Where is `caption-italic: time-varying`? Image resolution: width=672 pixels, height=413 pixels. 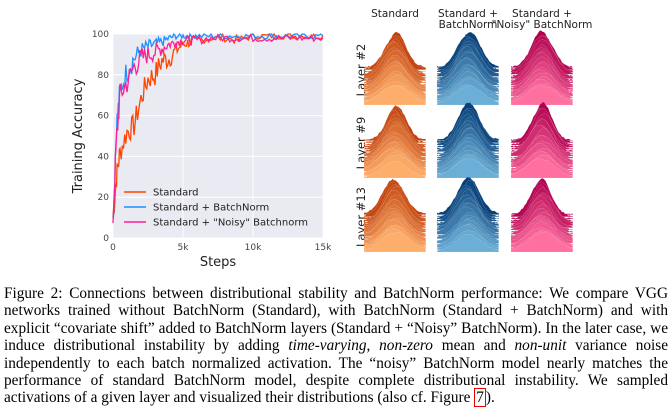
caption-italic: time-varying is located at coordinates (327, 346).